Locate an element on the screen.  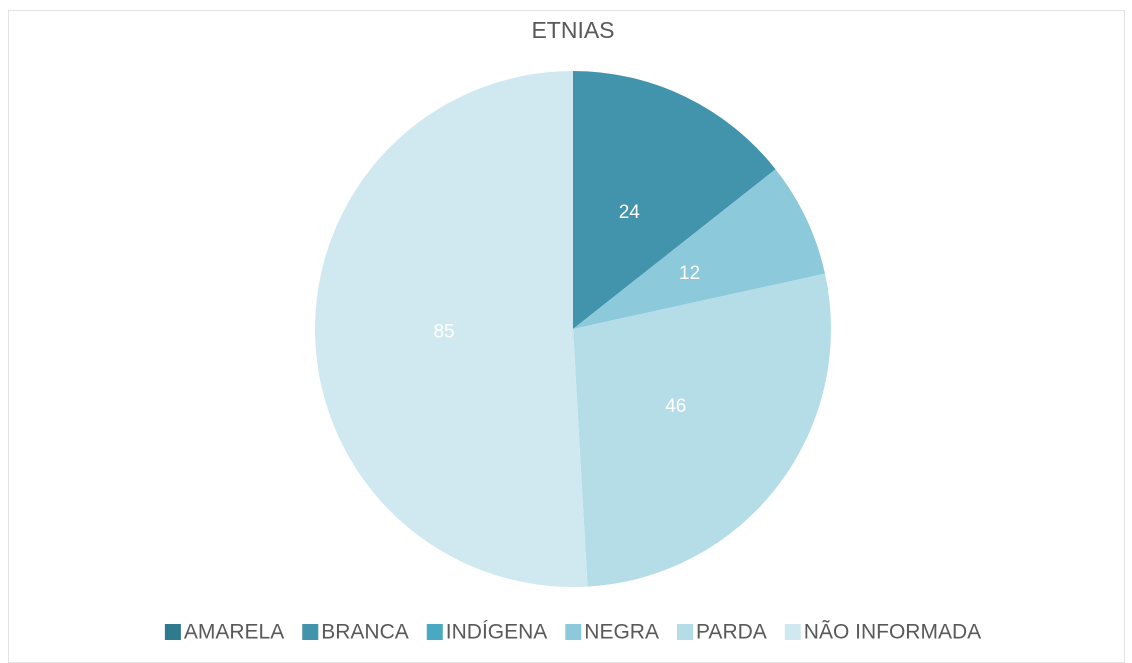
legend-label: NÃO INFORMADA is located at coordinates (892, 632).